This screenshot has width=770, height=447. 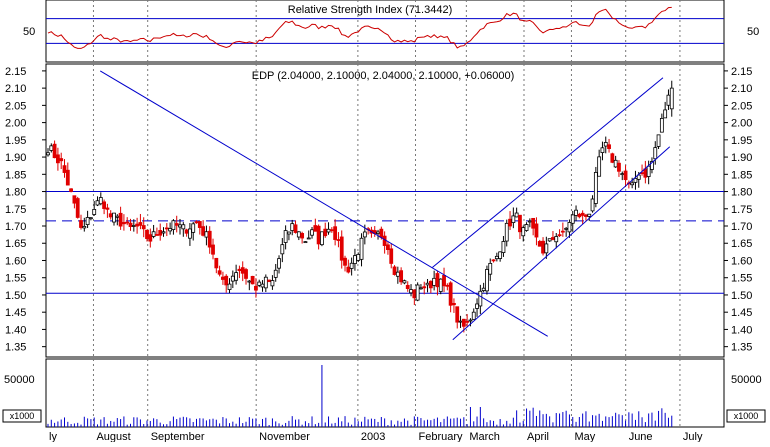 What do you see at coordinates (741, 296) in the screenshot?
I see `price-y-tick-label-right: 1.50` at bounding box center [741, 296].